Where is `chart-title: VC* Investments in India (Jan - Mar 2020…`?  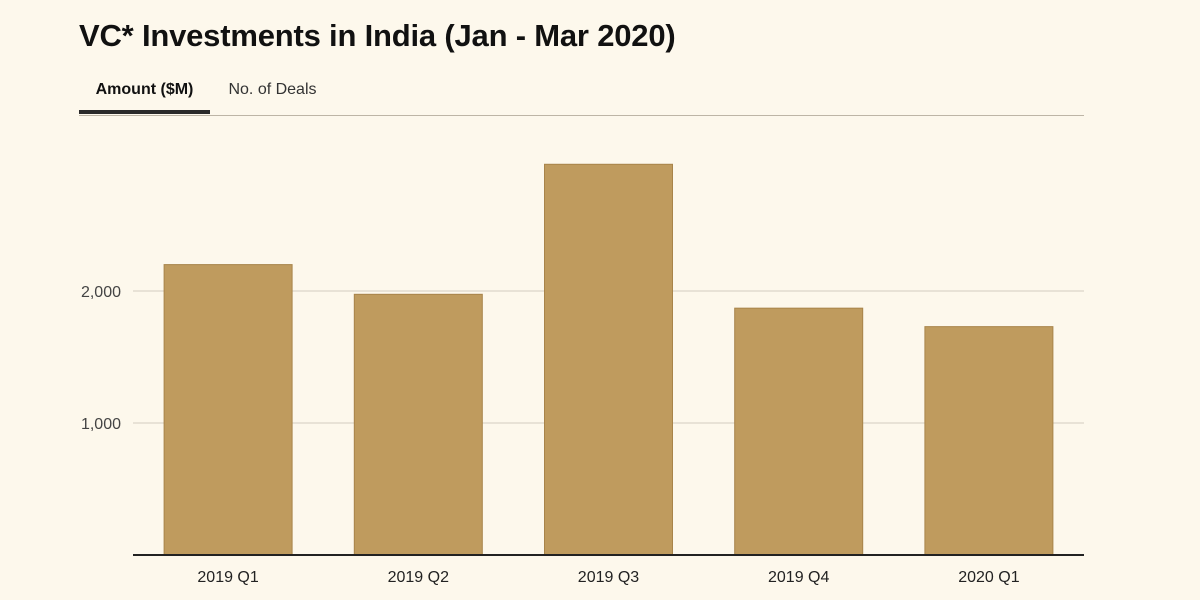
chart-title: VC* Investments in India (Jan - Mar 2020… is located at coordinates (377, 35).